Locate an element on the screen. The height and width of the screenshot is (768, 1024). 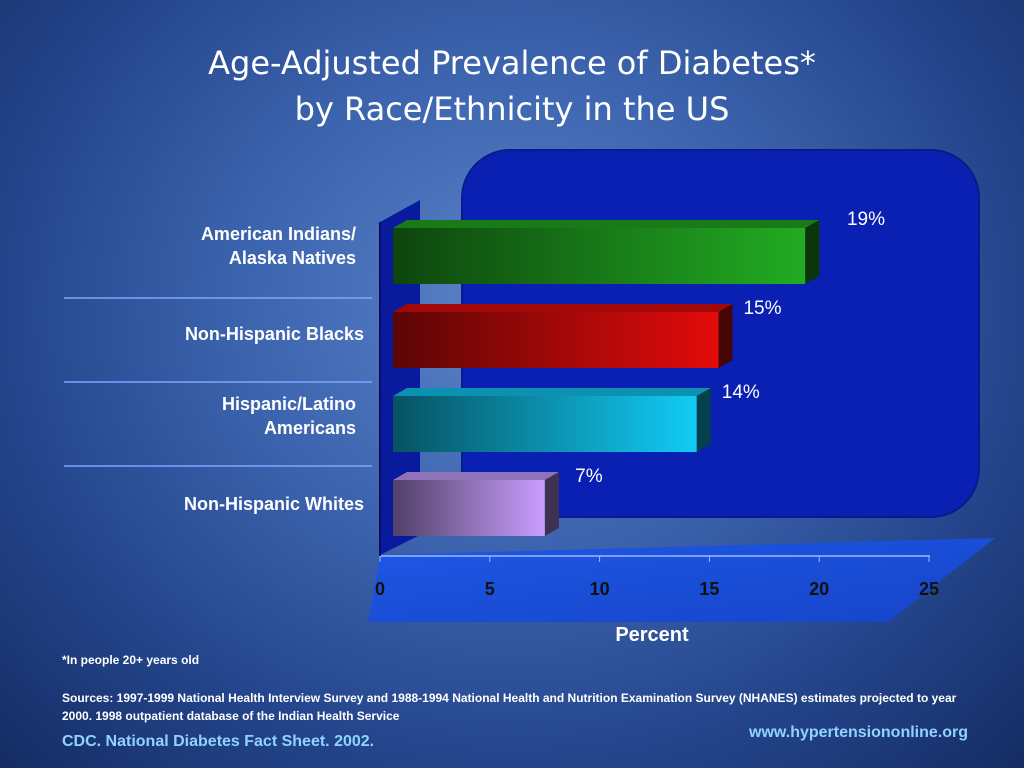
data-label: 7% is located at coordinates (589, 476).